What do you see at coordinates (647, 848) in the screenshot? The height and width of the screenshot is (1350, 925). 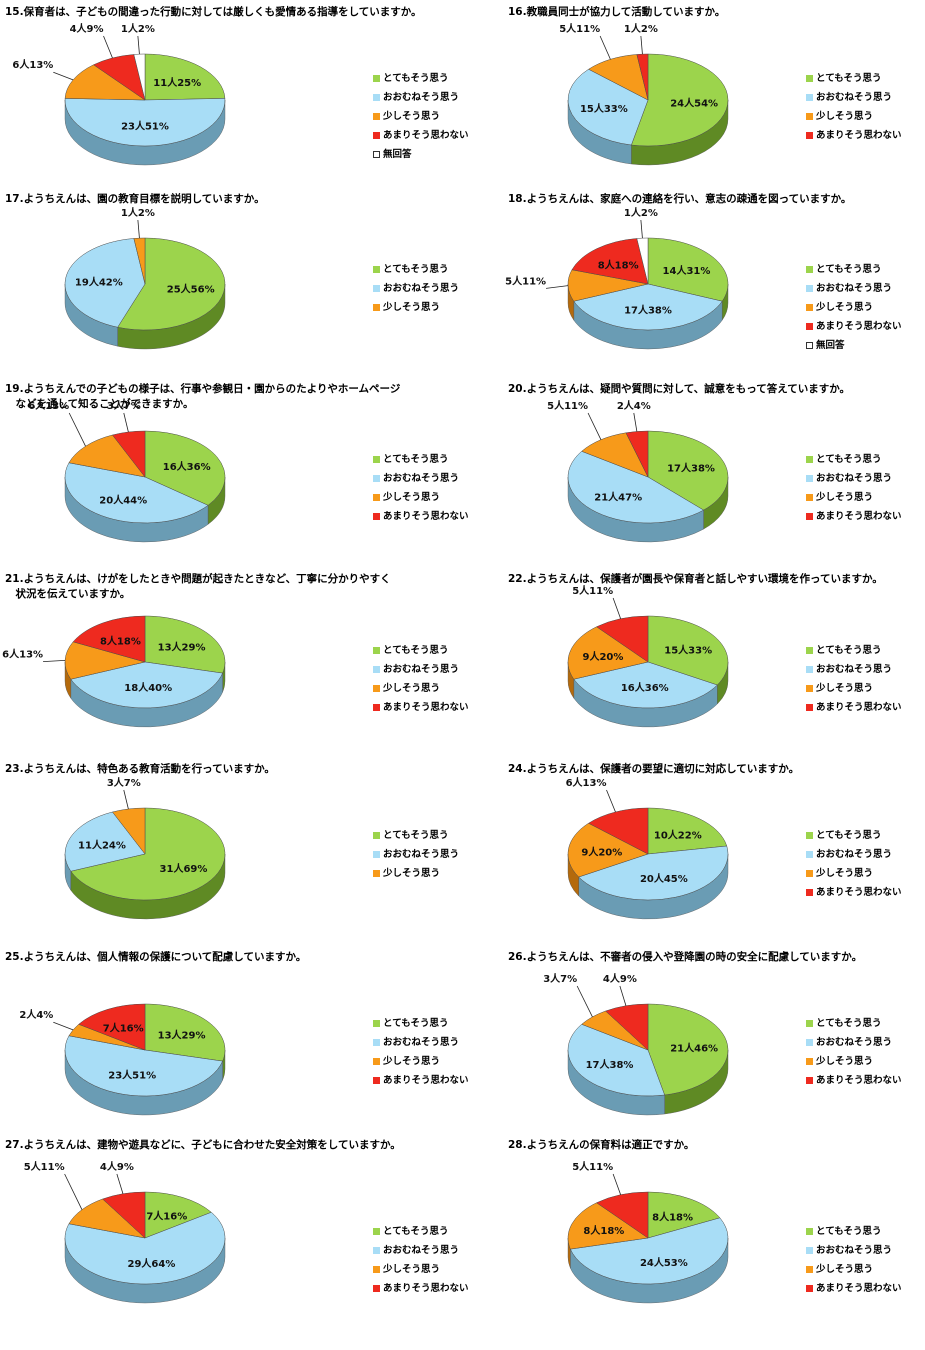 I see `pie-chart: 10人22% 20人45% 9人20% 6人13%` at bounding box center [647, 848].